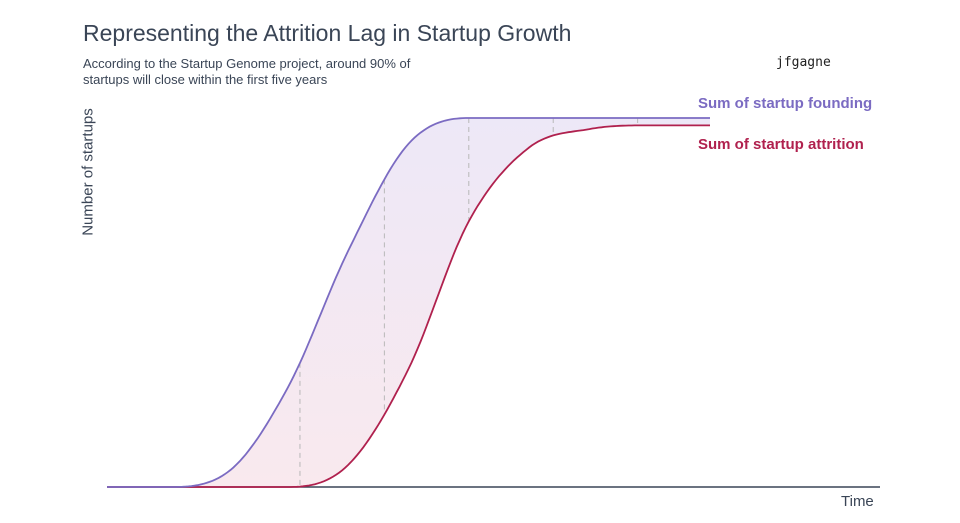 This screenshot has height=523, width=960. Describe the element at coordinates (785, 103) in the screenshot. I see `legend-founding: Sum of startup founding` at that location.